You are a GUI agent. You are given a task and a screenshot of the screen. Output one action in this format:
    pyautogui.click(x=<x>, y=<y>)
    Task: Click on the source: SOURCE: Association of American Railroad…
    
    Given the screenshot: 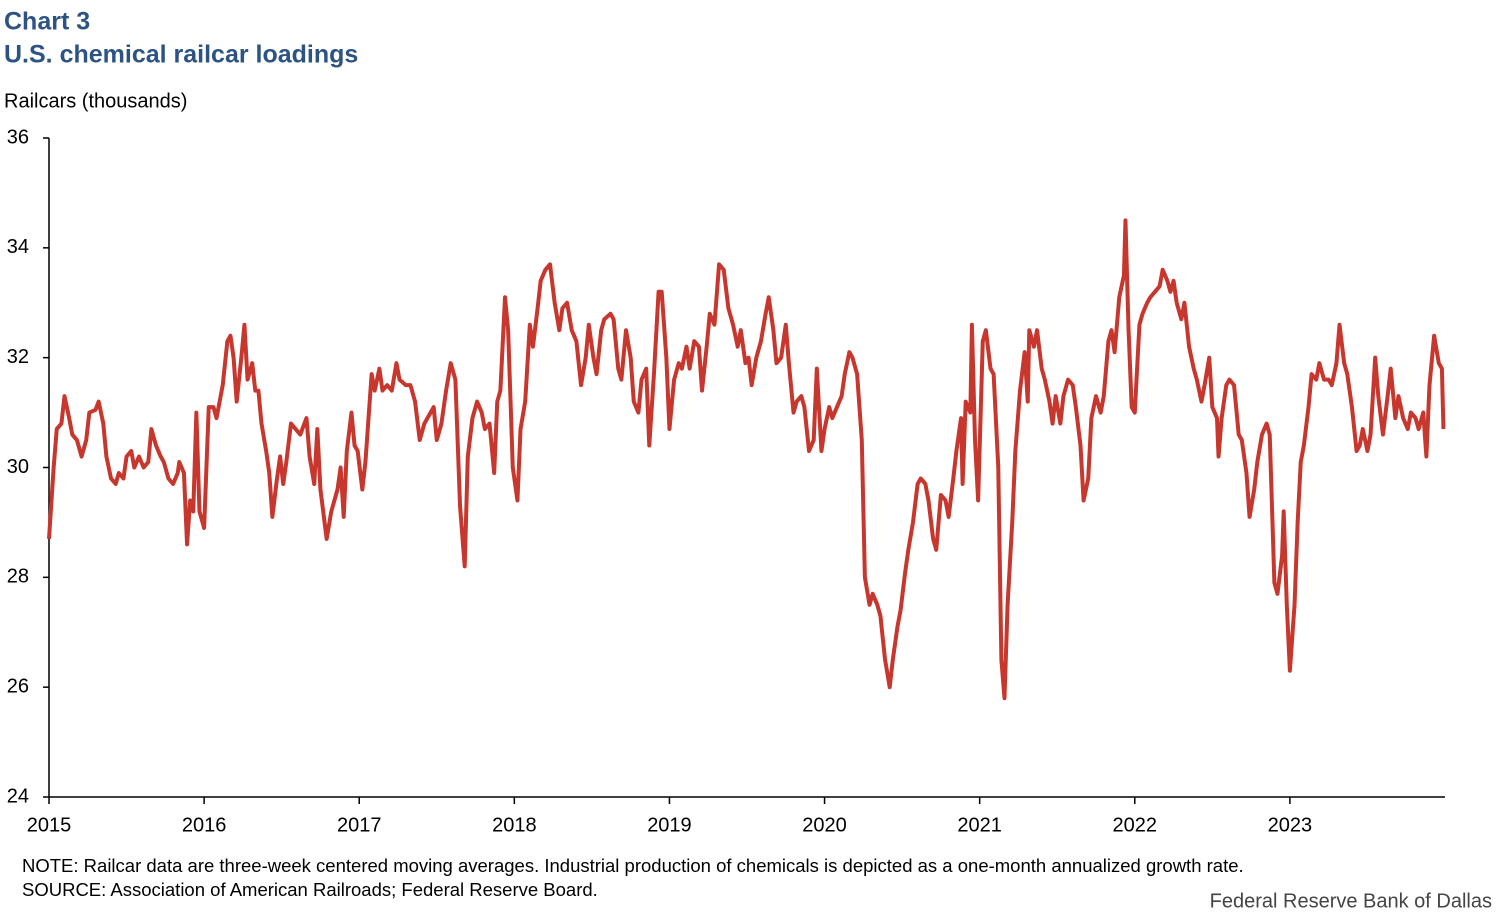 What is the action you would take?
    pyautogui.click(x=310, y=889)
    